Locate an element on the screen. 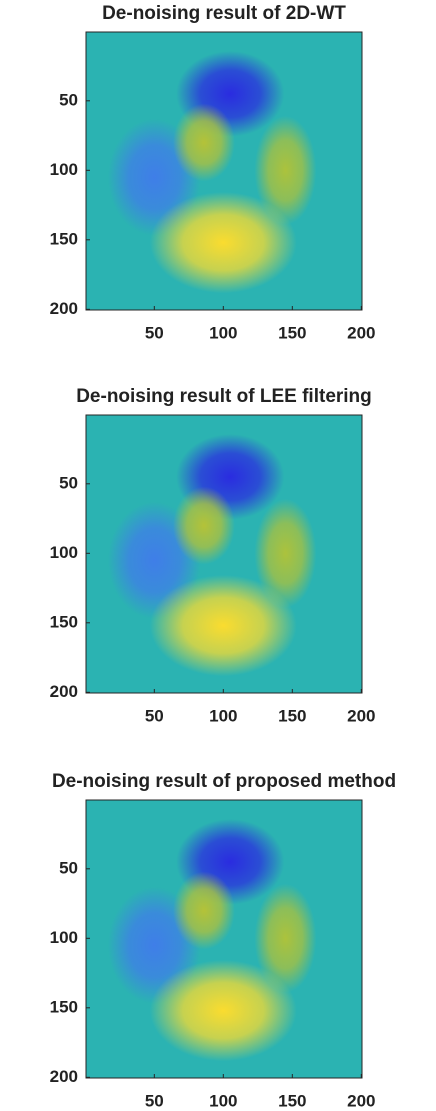 This screenshot has width=436, height=1111. chart-title: De-noising result of LEE filtering is located at coordinates (224, 396).